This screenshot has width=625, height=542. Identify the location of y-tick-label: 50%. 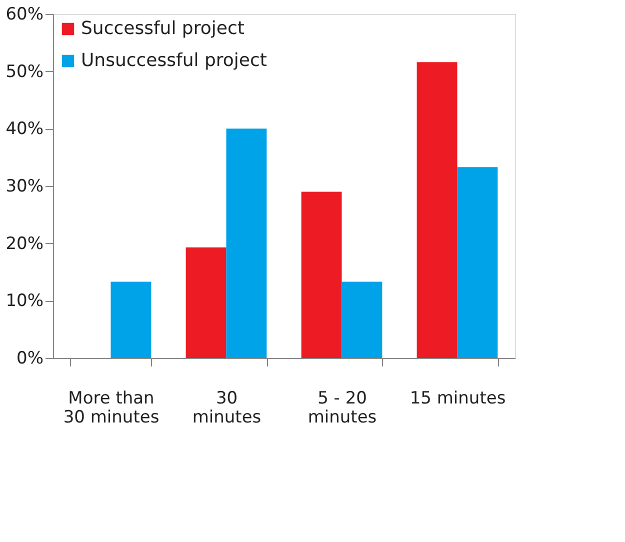
(25, 72).